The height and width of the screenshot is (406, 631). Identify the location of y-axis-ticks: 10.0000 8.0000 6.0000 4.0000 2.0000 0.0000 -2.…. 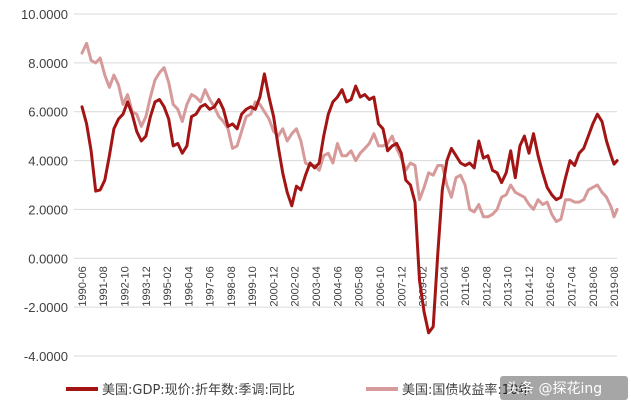
(44, 185).